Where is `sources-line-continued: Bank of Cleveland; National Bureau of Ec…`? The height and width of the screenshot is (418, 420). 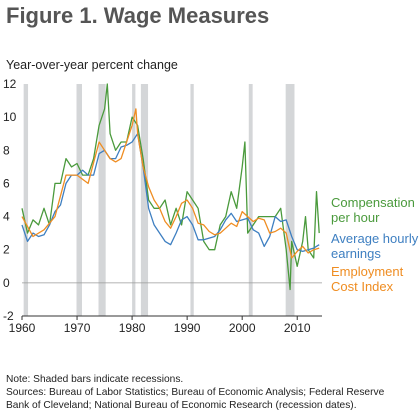 sources-line-continued: Bank of Cleveland; National Bureau of Ec… is located at coordinates (181, 405).